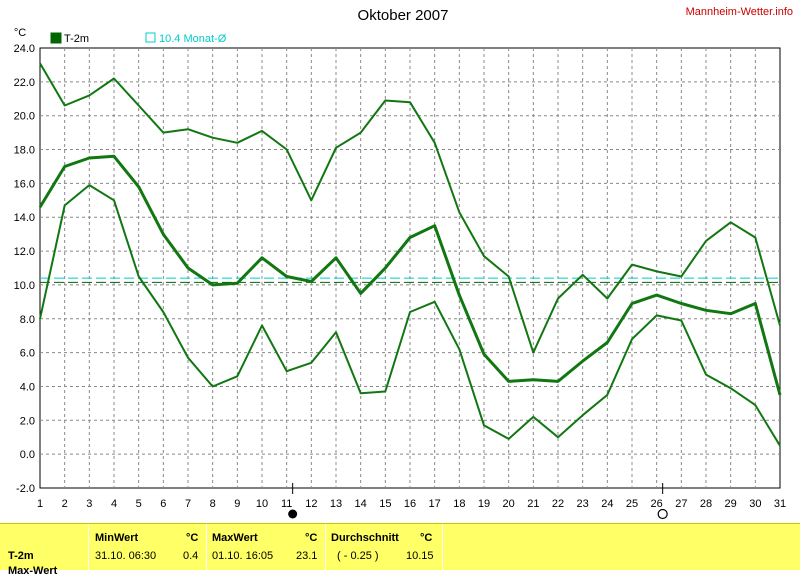 The image size is (800, 577). I want to click on moon-phases, so click(478, 501).